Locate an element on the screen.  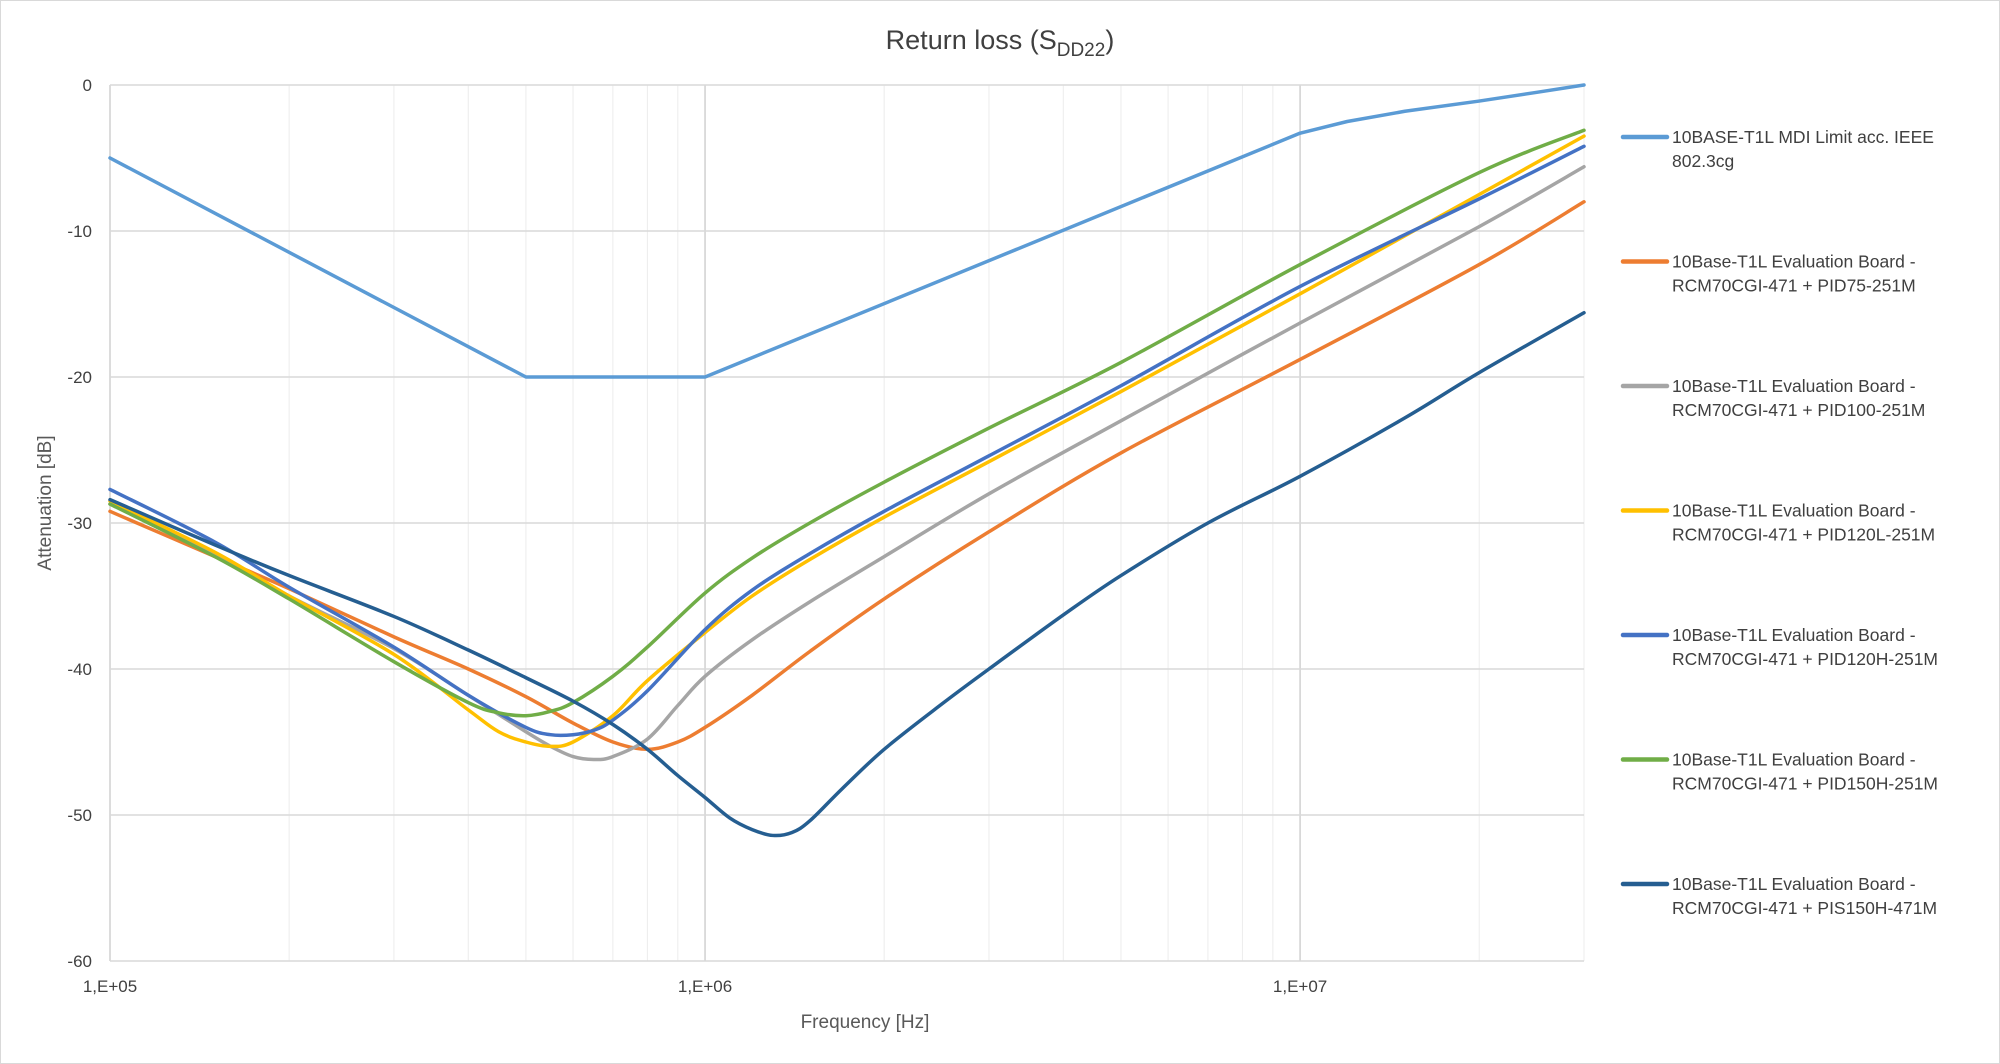
x-tick-label: 1,E+07 is located at coordinates (1300, 986).